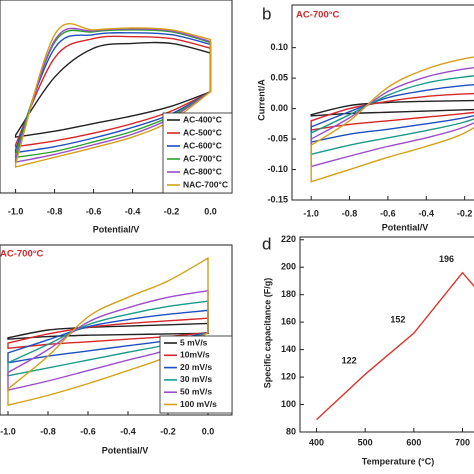 Image resolution: width=474 pixels, height=474 pixels. I want to click on legend-label: AC-700°C, so click(202, 158).